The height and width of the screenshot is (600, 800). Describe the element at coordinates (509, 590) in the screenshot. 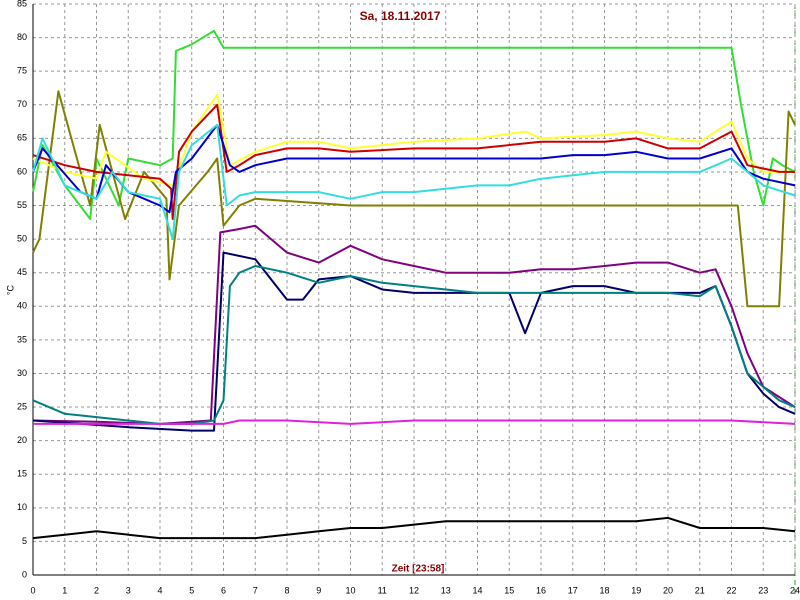

I see `x-tick-label: 15` at that location.